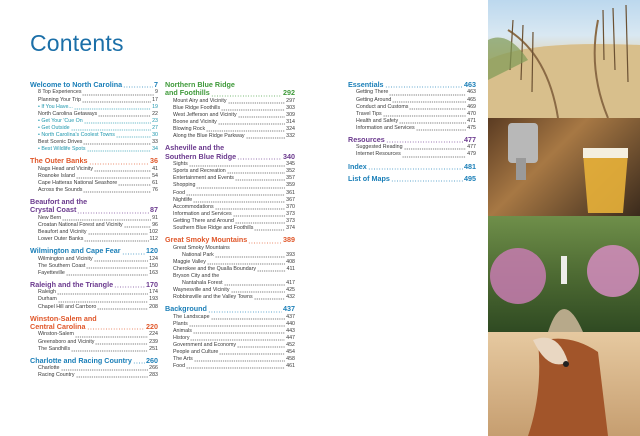 This screenshot has height=436, width=640. I want to click on entry-line: Animals 443, so click(230, 331).